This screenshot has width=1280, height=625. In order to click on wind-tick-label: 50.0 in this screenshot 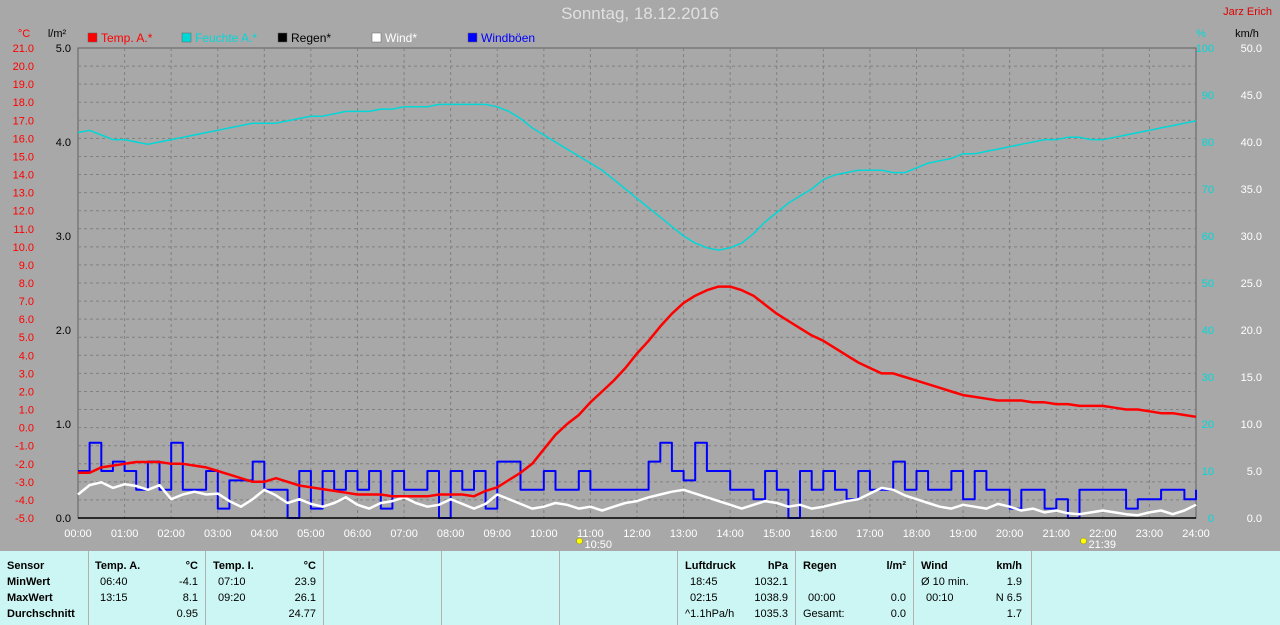, I will do `click(1251, 49)`.